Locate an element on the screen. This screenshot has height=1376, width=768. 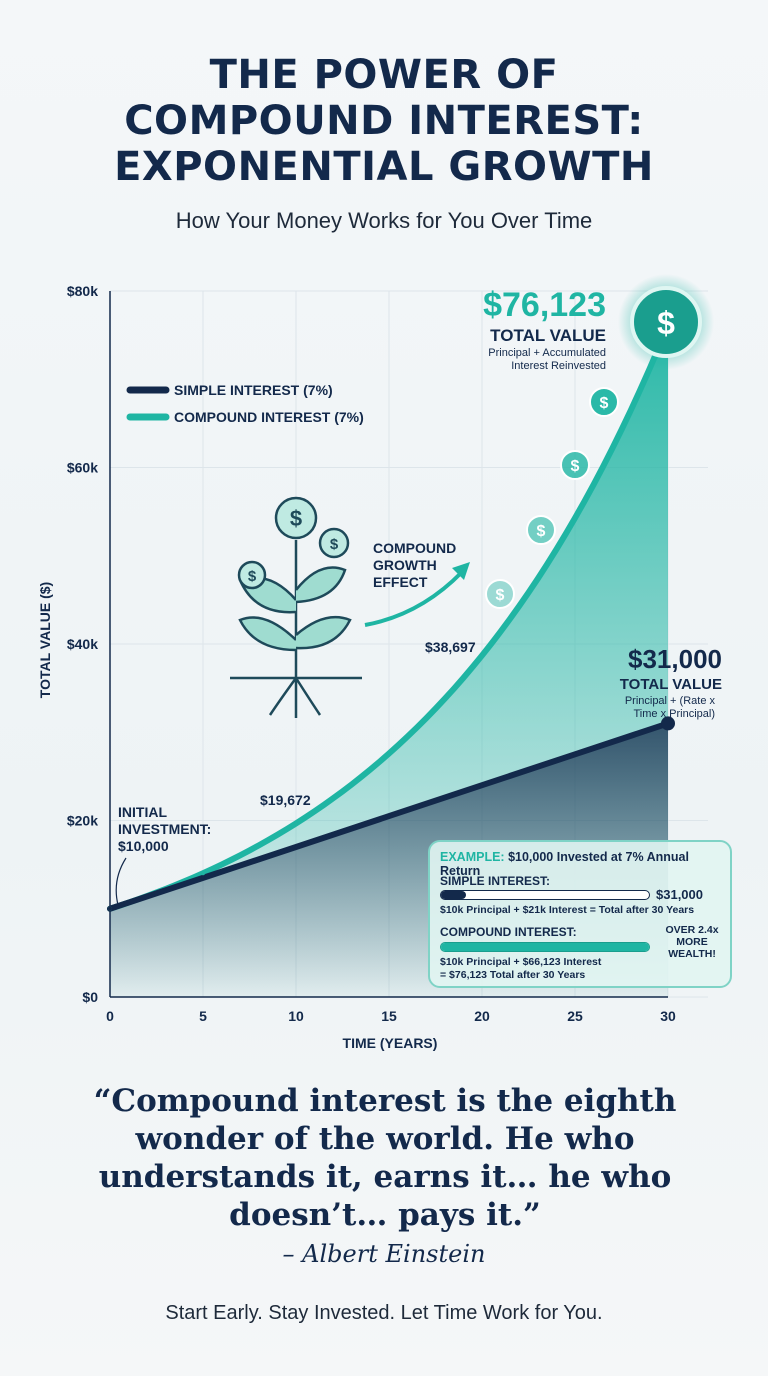
compound-label: COMPOUND INTEREST: is located at coordinates (508, 932).